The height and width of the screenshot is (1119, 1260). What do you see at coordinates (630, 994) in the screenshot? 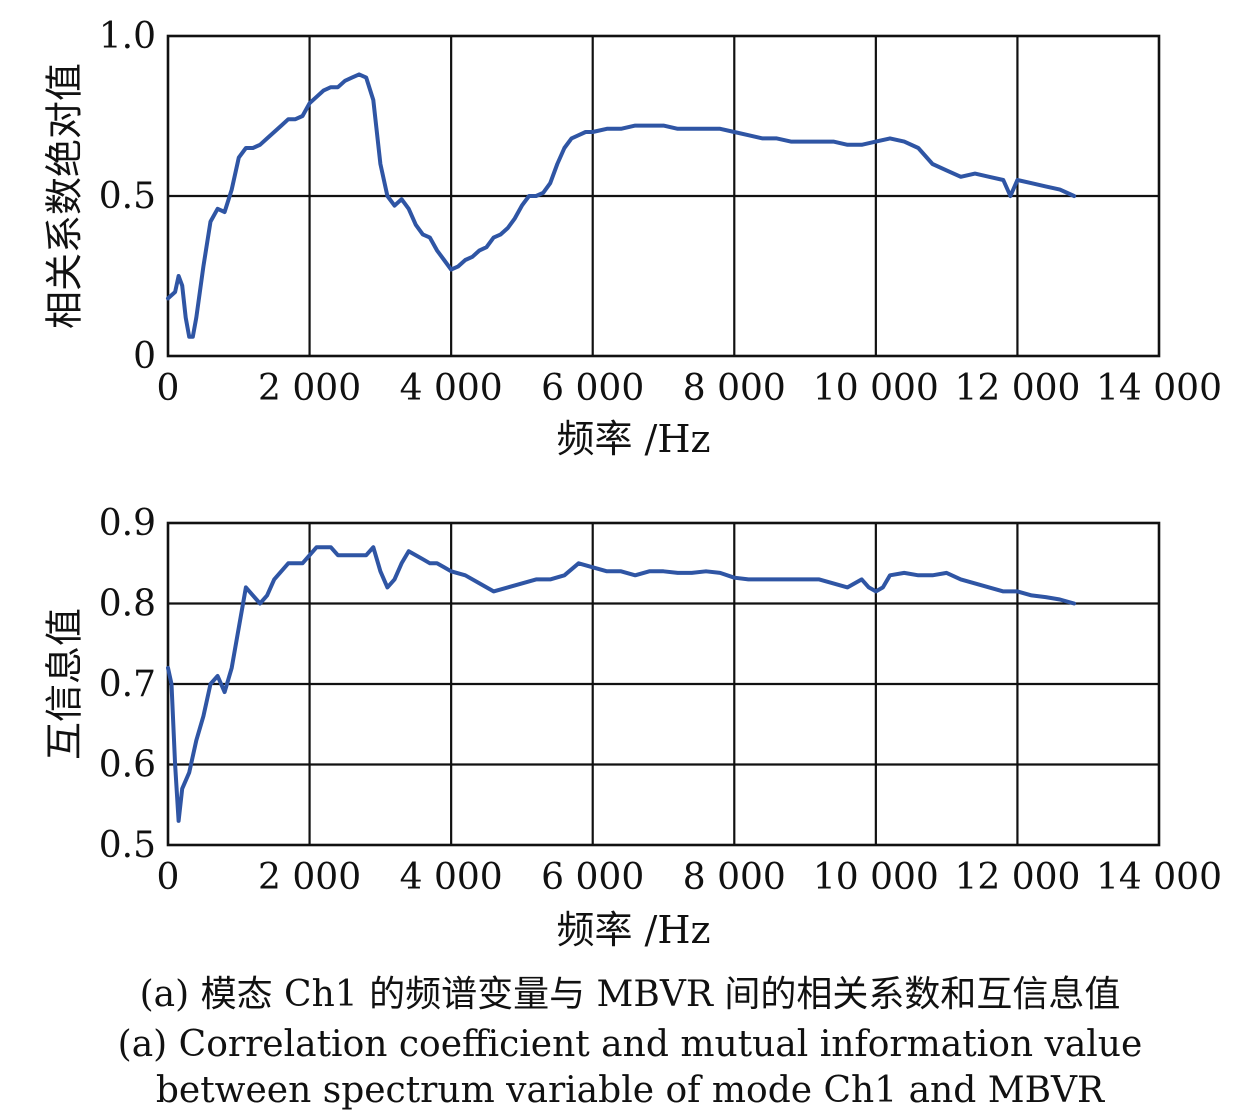
I see `caption-chinese: (a) 模态 Ch1 的频谱变量与 MBVR 间的相关系数和互信息值` at bounding box center [630, 994].